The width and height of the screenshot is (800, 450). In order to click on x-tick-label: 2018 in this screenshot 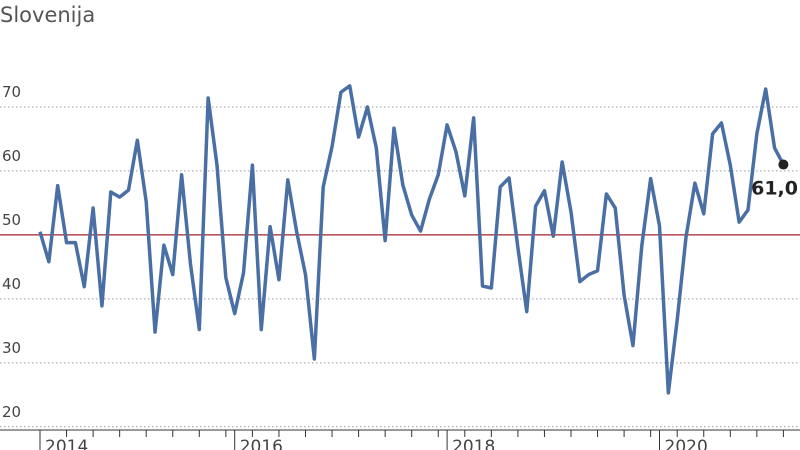, I will do `click(473, 443)`.